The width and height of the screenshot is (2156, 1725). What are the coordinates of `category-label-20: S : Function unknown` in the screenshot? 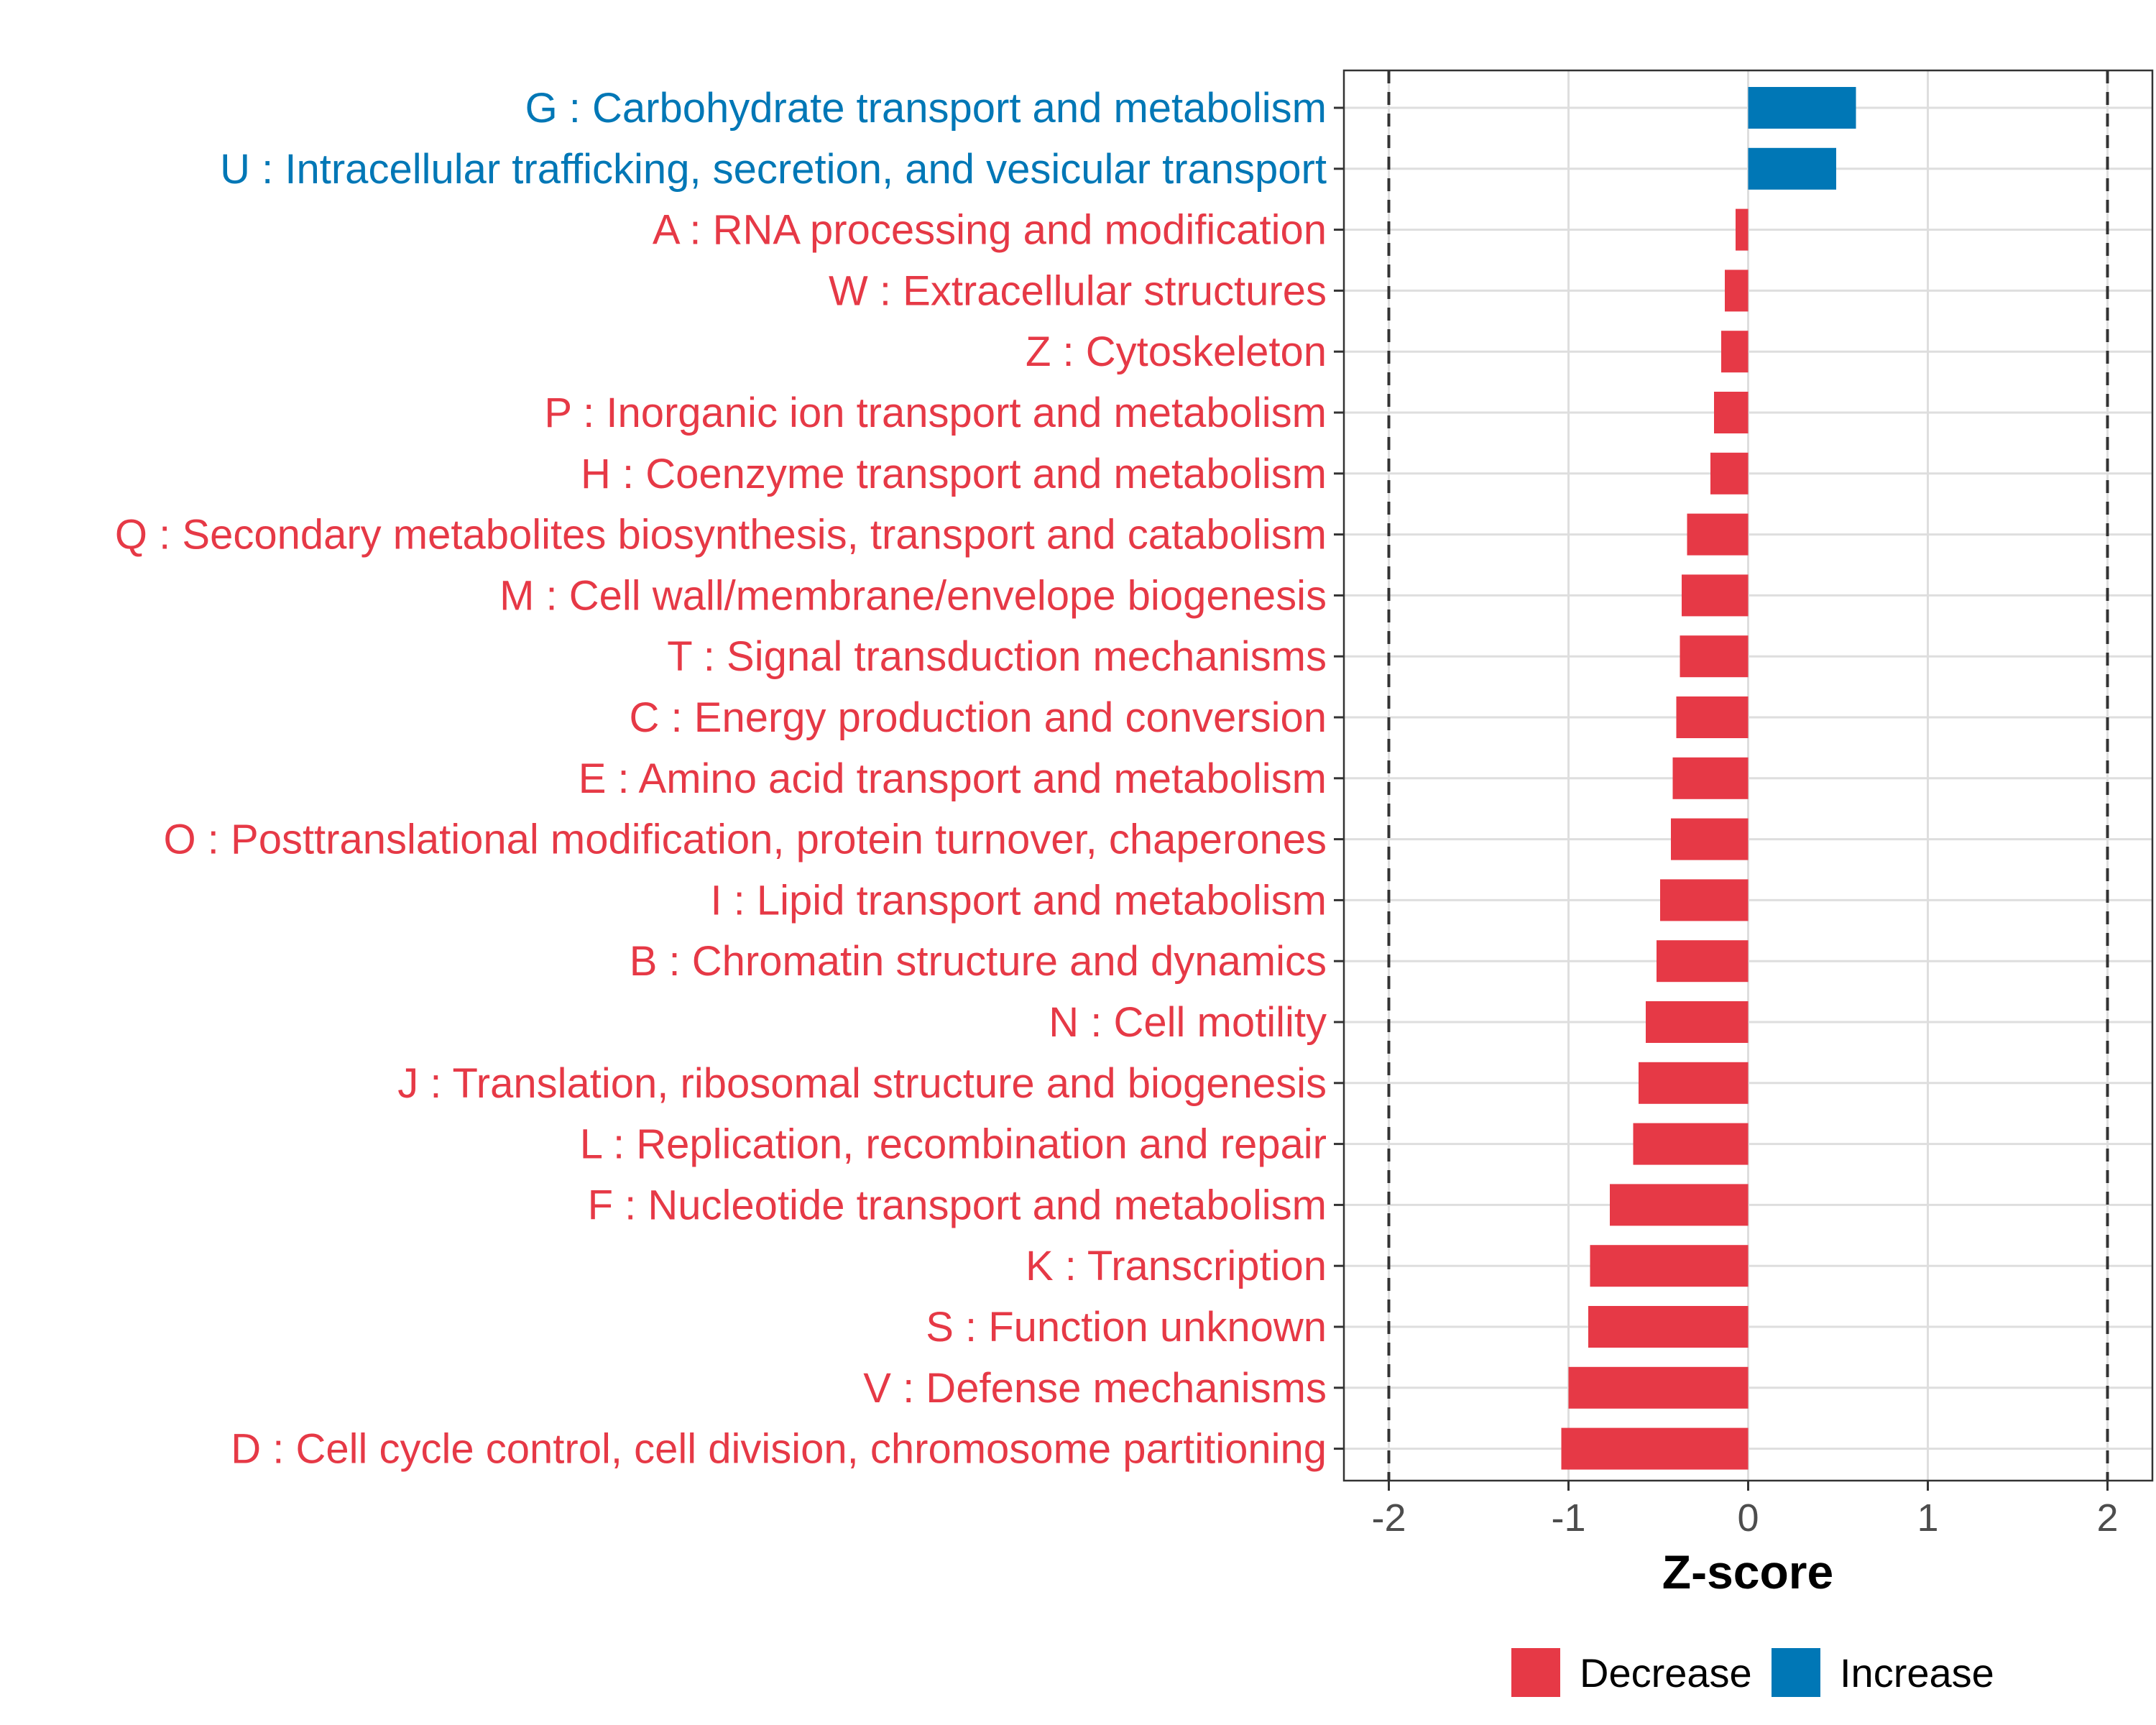 It's located at (1126, 1327).